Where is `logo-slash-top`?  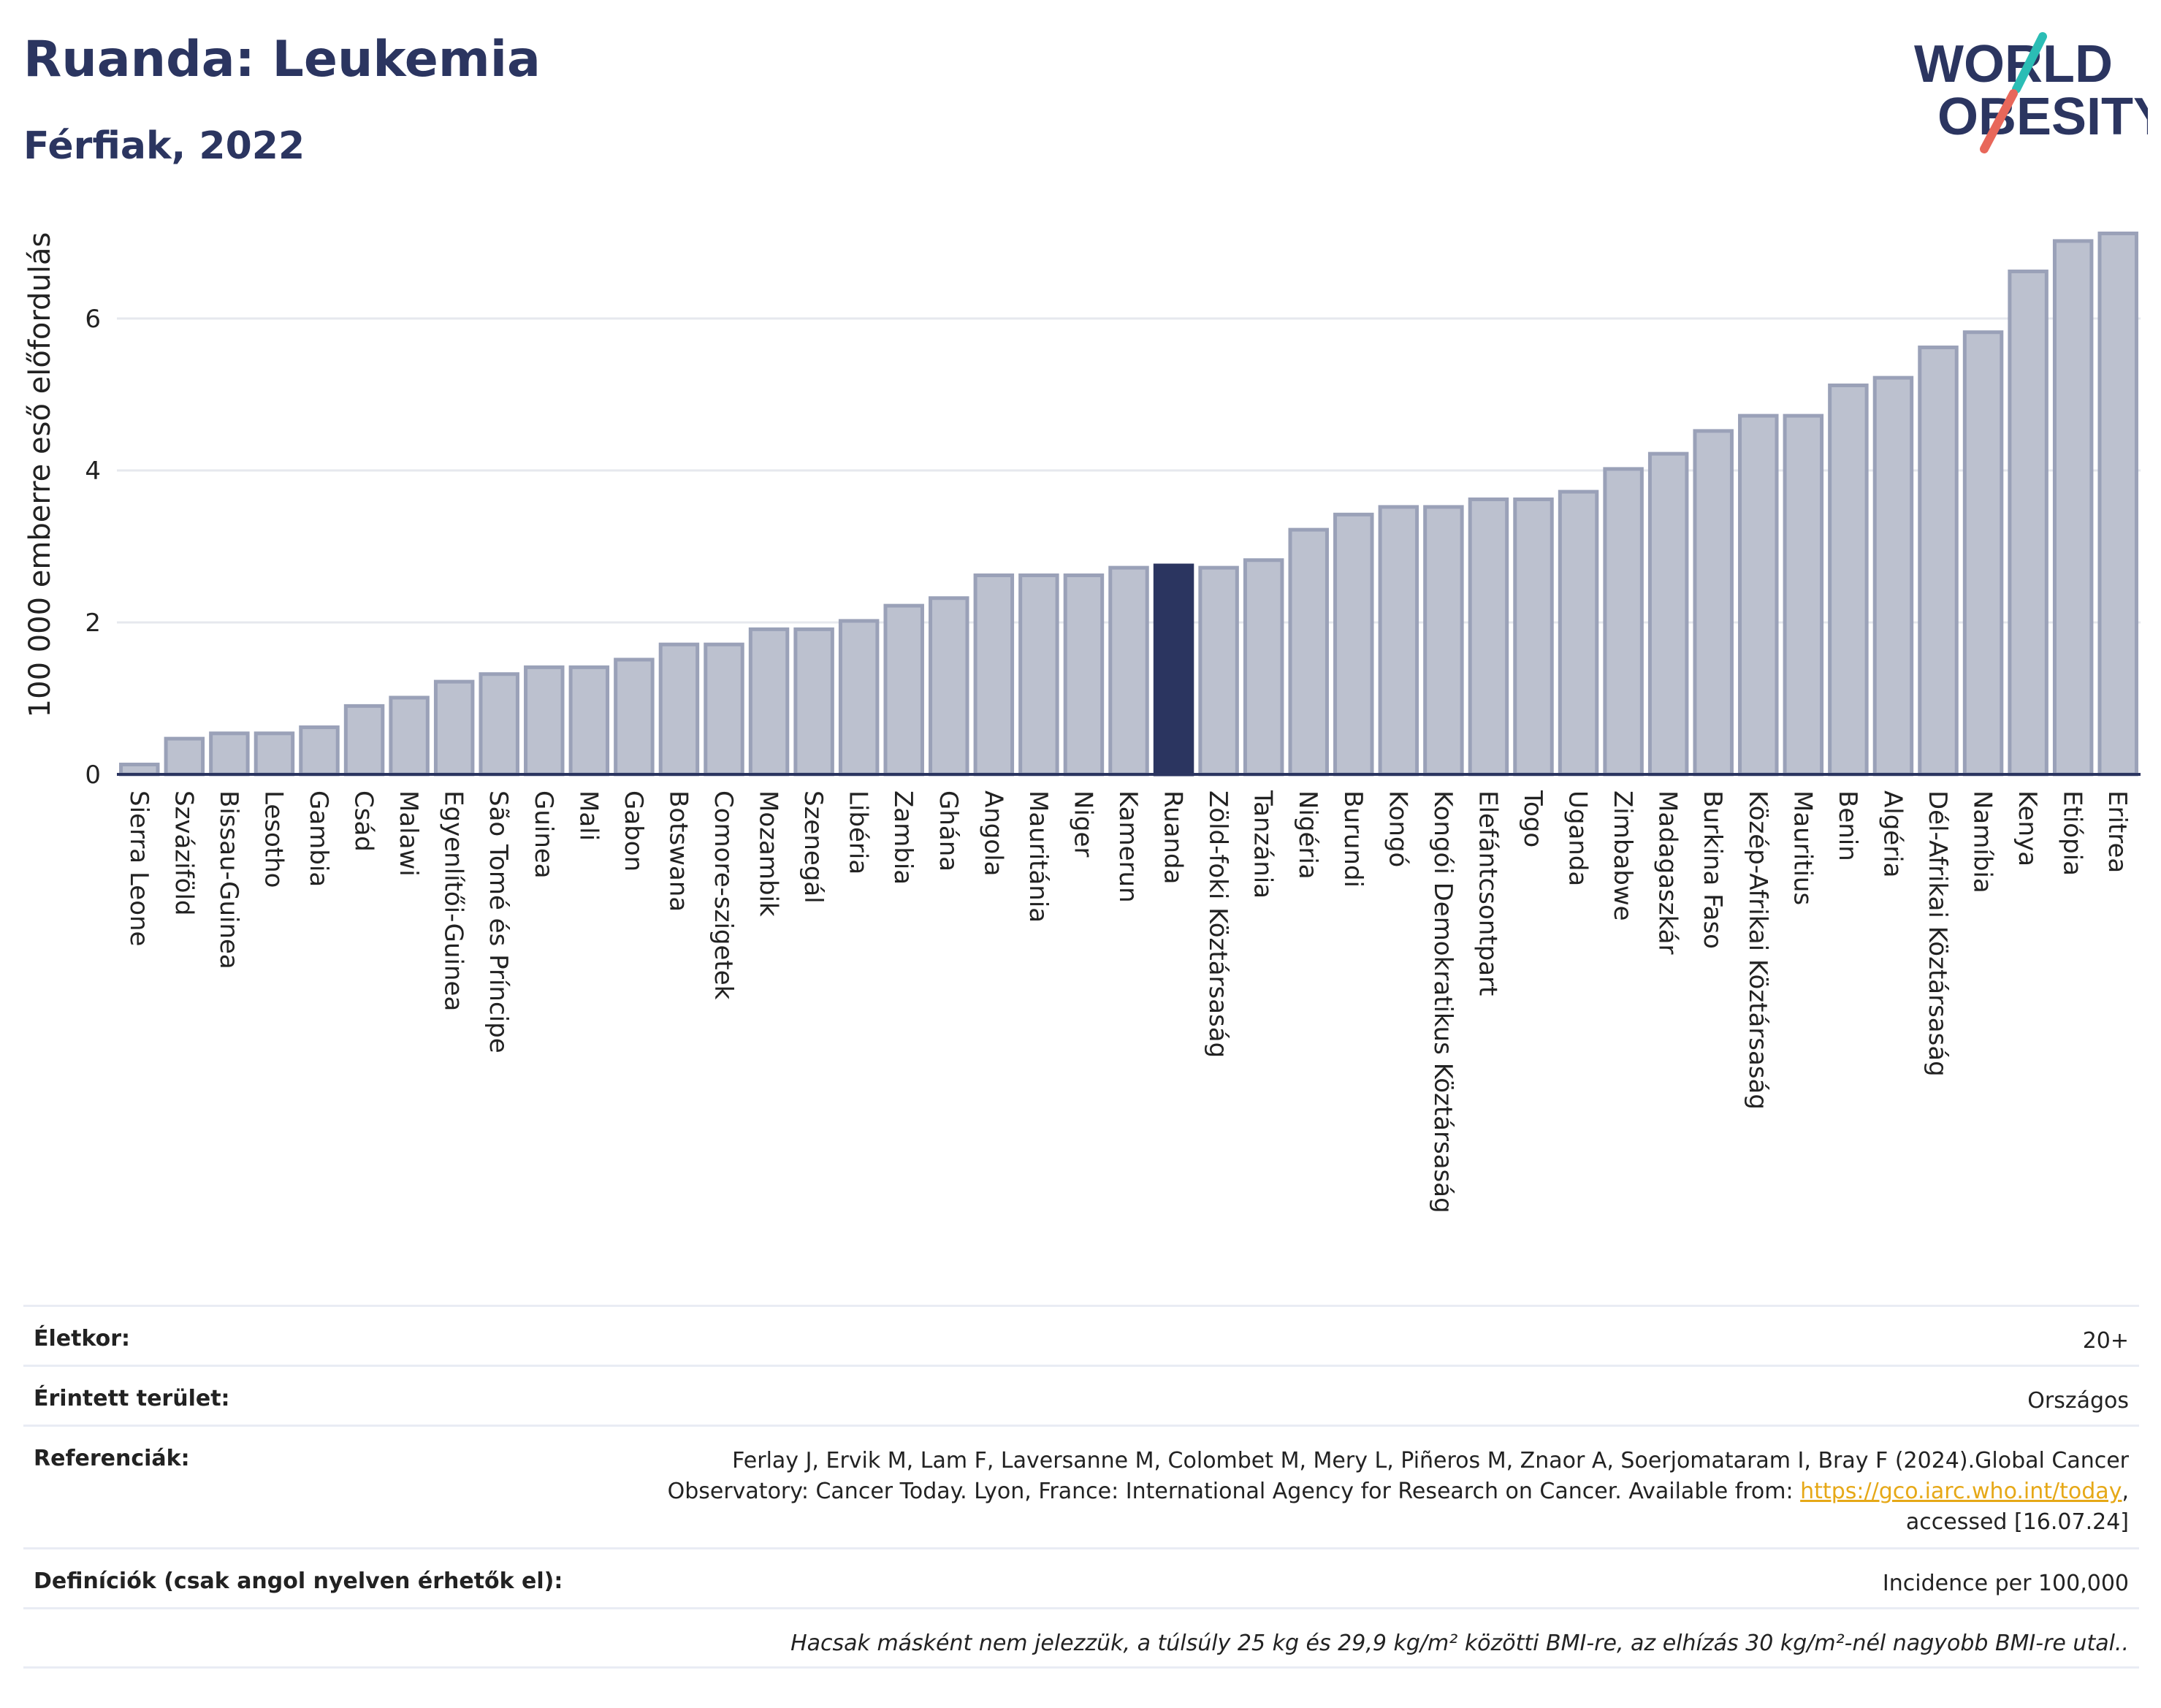 logo-slash-top is located at coordinates (2029, 63).